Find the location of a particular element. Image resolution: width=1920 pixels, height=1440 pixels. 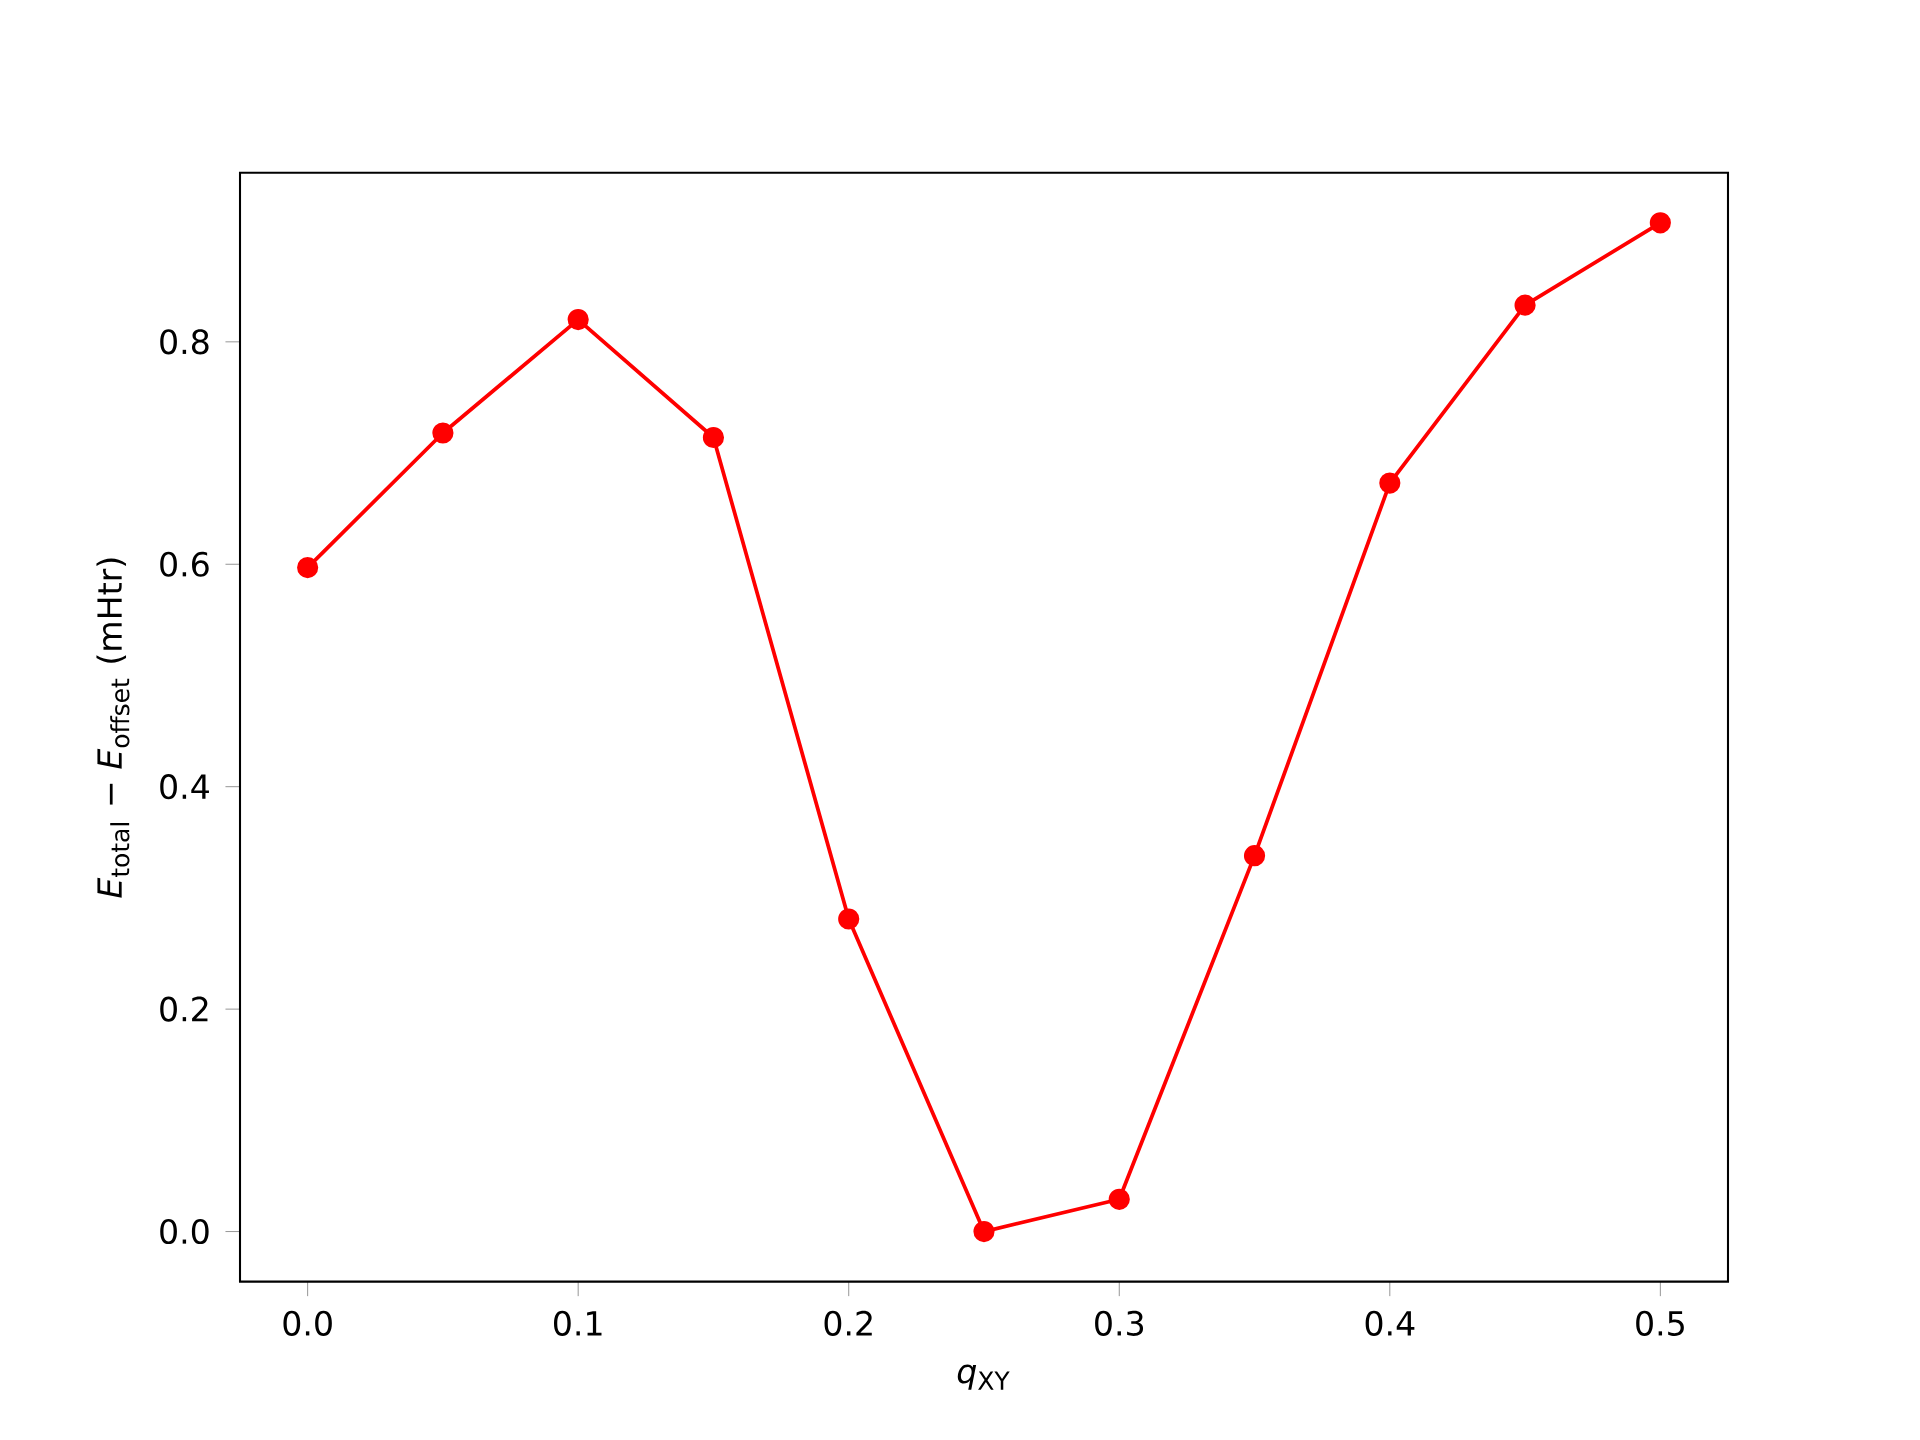

y-tick-label: 0.2 is located at coordinates (184, 1009).